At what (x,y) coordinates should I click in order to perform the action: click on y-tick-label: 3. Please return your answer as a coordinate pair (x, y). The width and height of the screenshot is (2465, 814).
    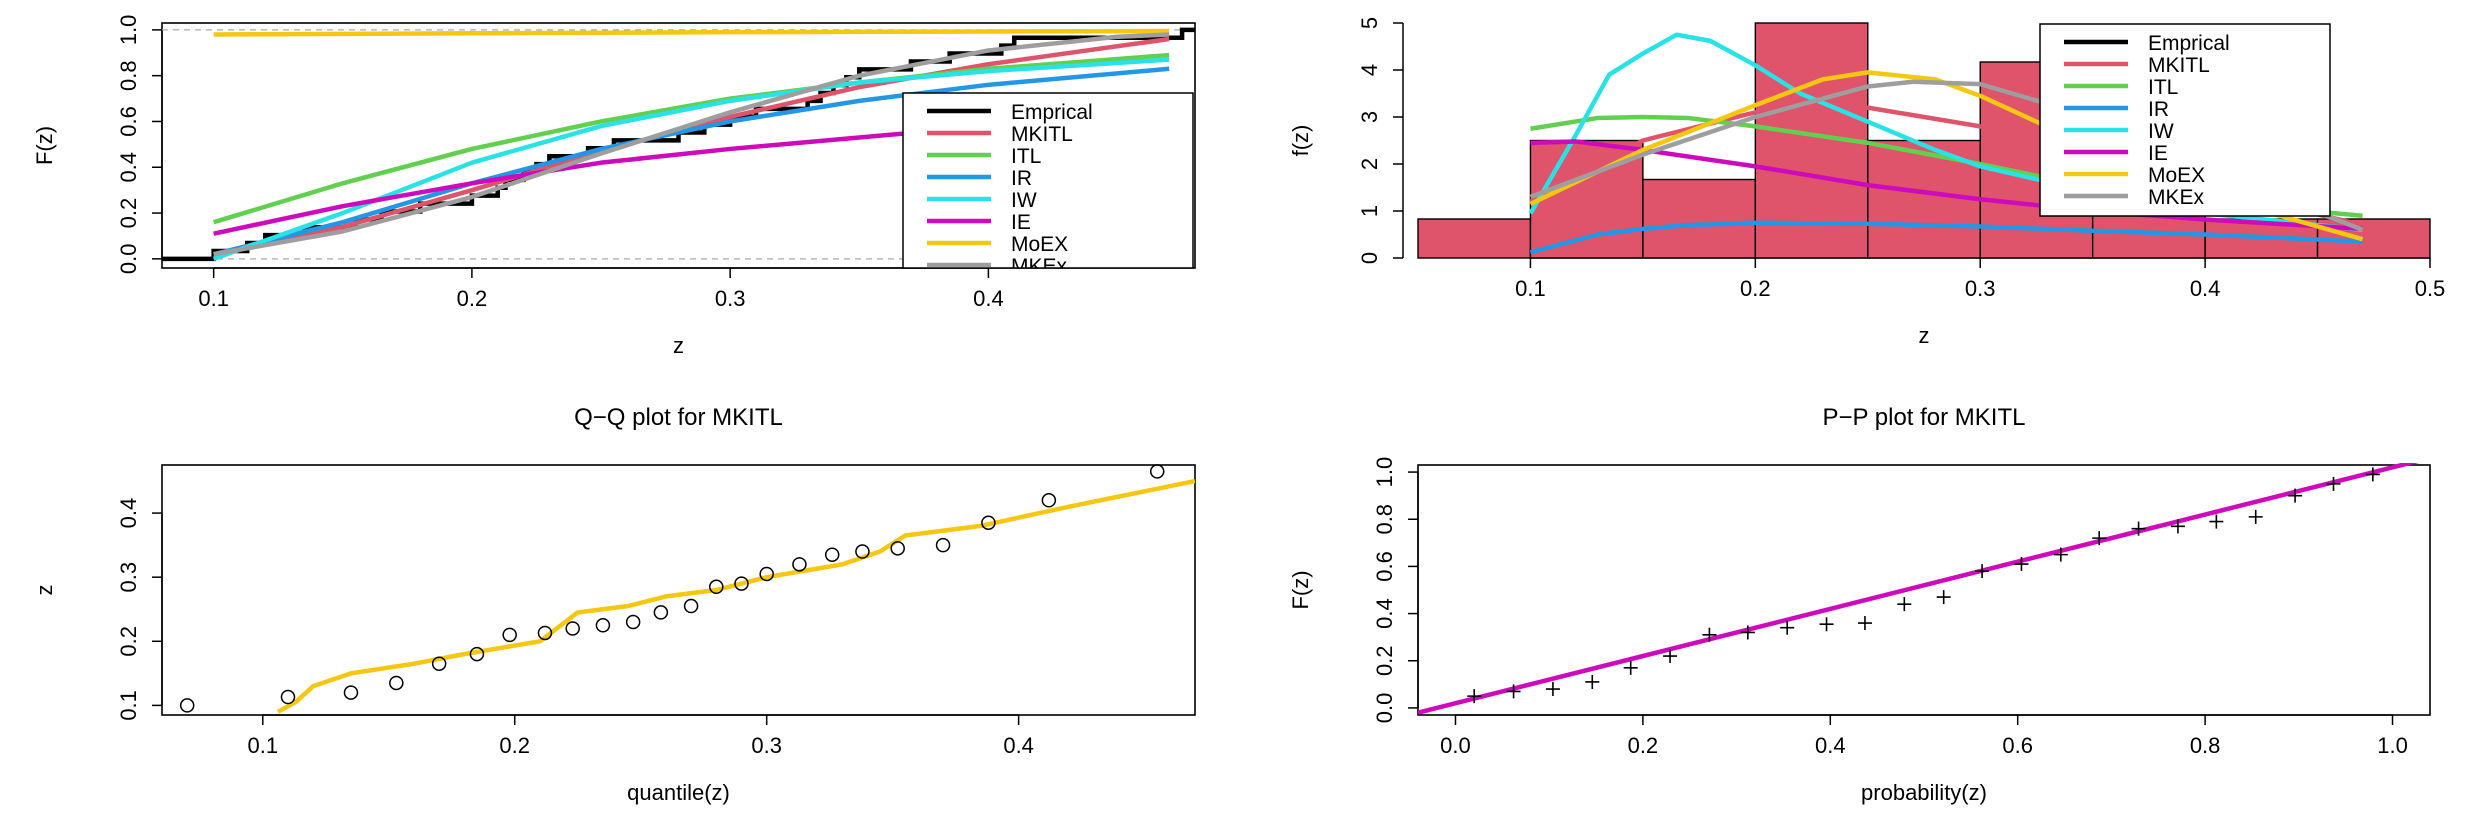
    Looking at the image, I should click on (1369, 117).